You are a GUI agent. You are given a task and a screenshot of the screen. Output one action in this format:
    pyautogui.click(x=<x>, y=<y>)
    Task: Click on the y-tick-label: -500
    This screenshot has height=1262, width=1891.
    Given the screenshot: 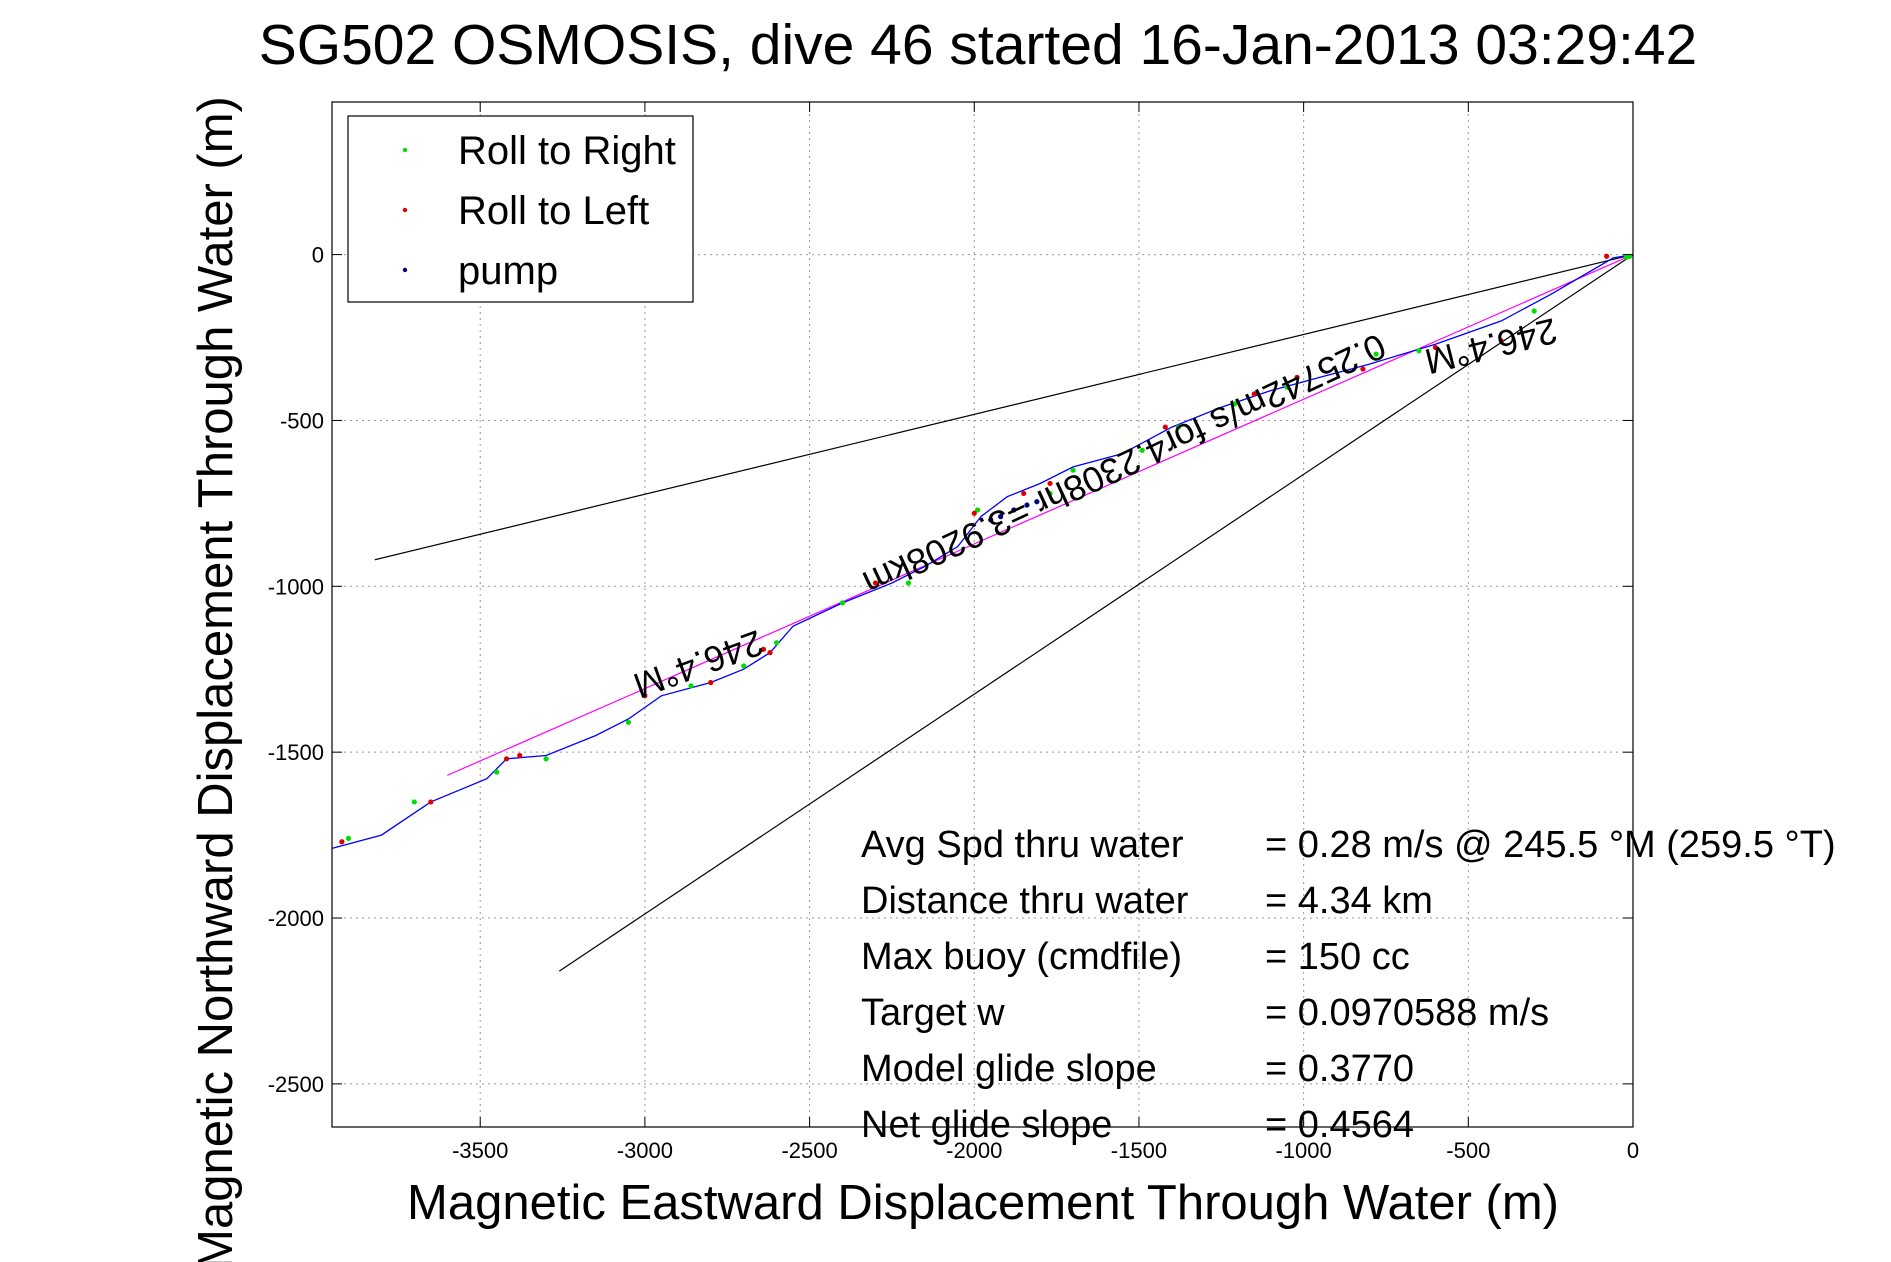 What is the action you would take?
    pyautogui.click(x=302, y=420)
    